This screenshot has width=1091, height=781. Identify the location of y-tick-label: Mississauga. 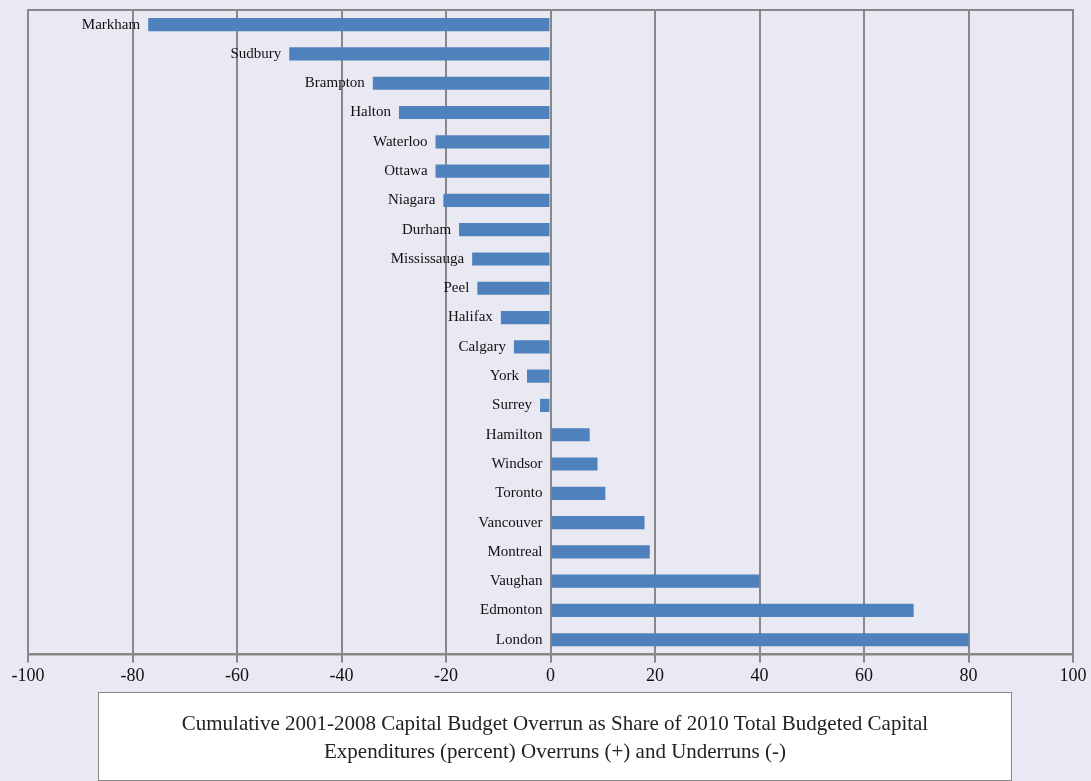
(427, 257).